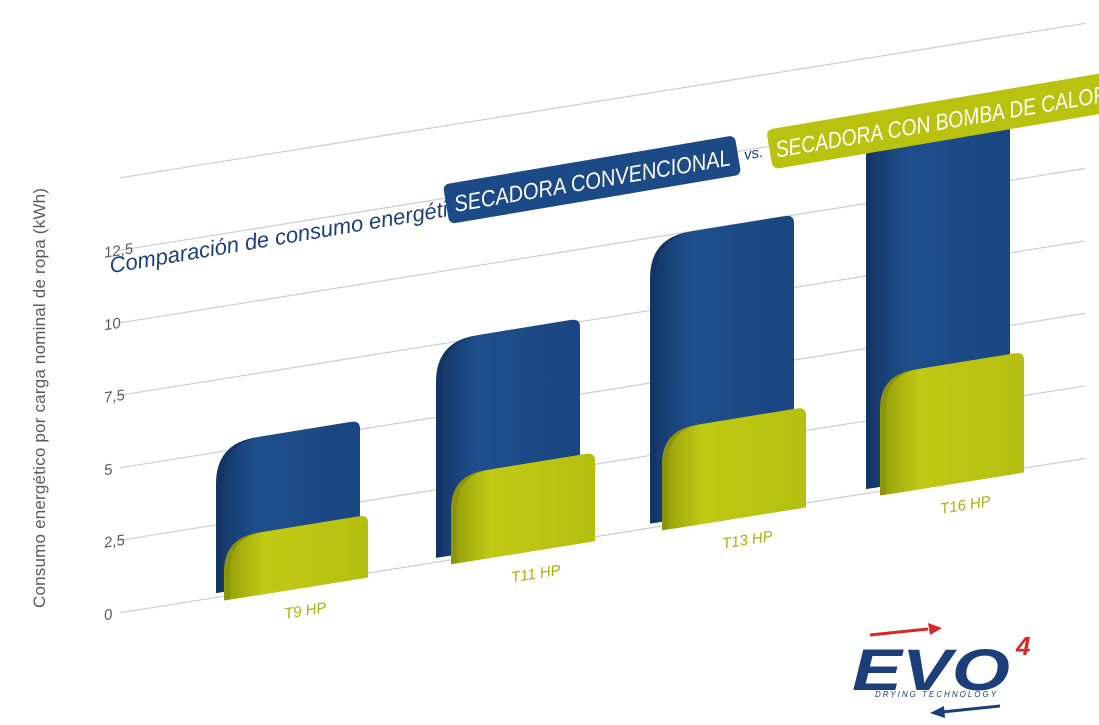 The image size is (1099, 725). Describe the element at coordinates (536, 574) in the screenshot. I see `category-label: T11 HP` at that location.